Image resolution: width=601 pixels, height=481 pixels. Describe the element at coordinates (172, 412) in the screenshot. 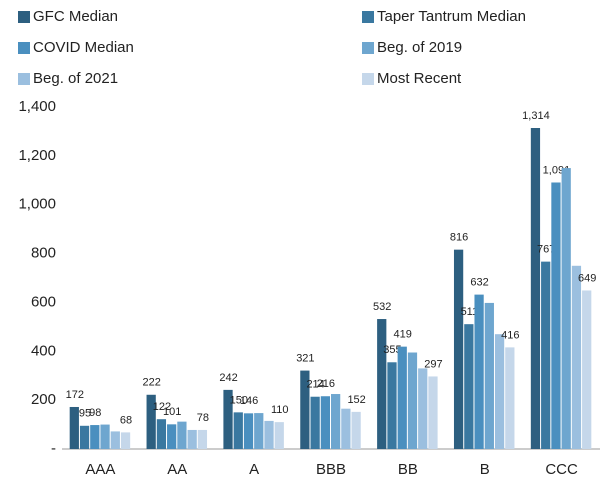

I see `data-label: 101` at that location.